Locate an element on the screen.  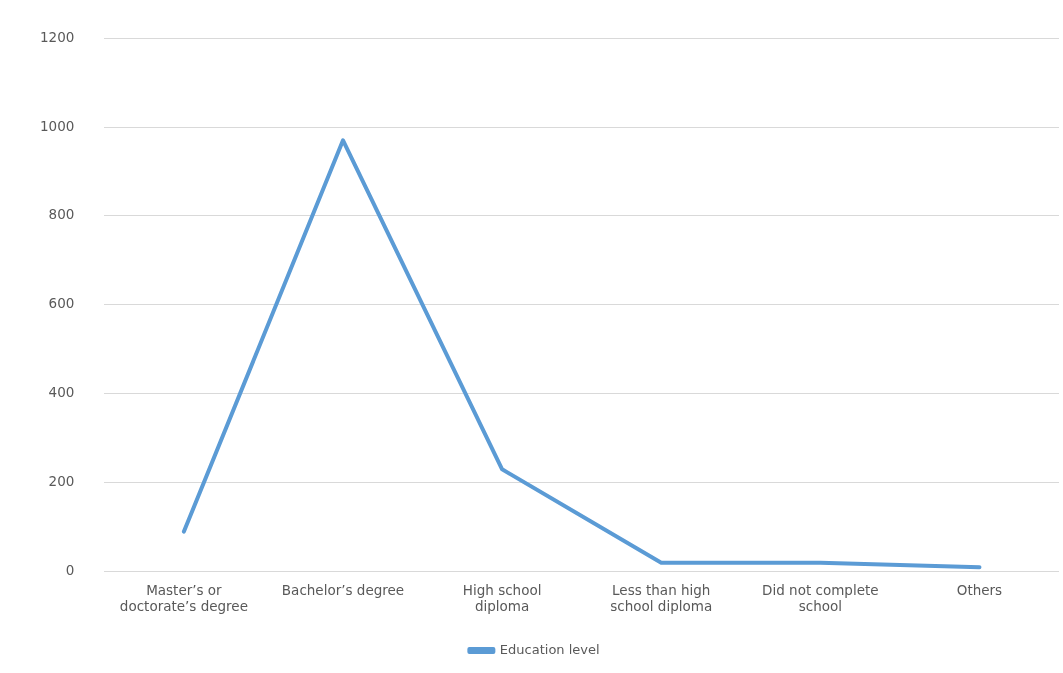
x-tick-label: Less than high school diploma is located at coordinates (661, 598).